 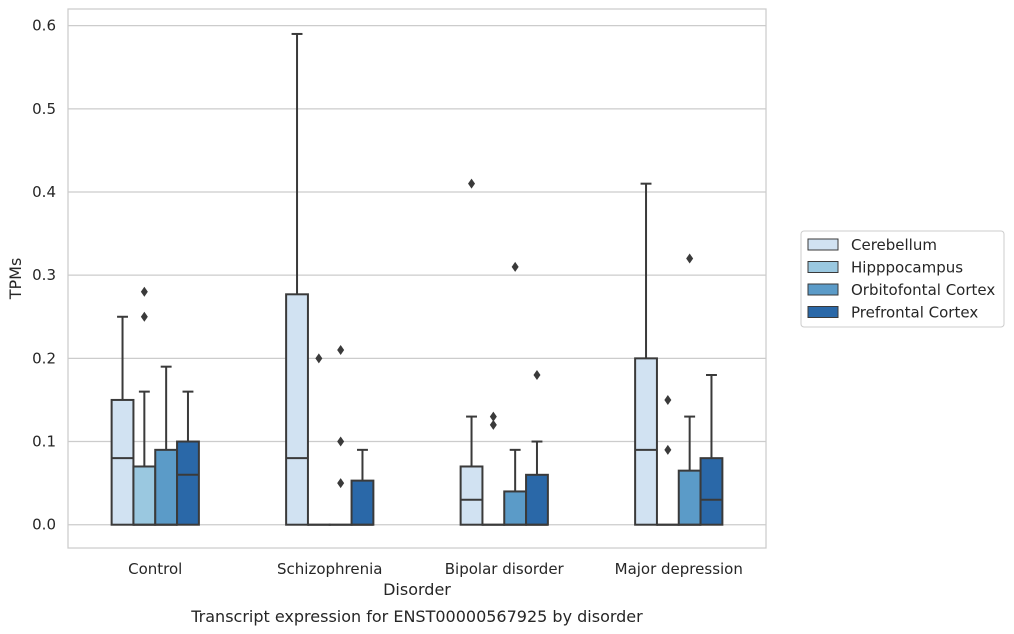 What do you see at coordinates (44, 109) in the screenshot?
I see `y-tick-label: 0.5` at bounding box center [44, 109].